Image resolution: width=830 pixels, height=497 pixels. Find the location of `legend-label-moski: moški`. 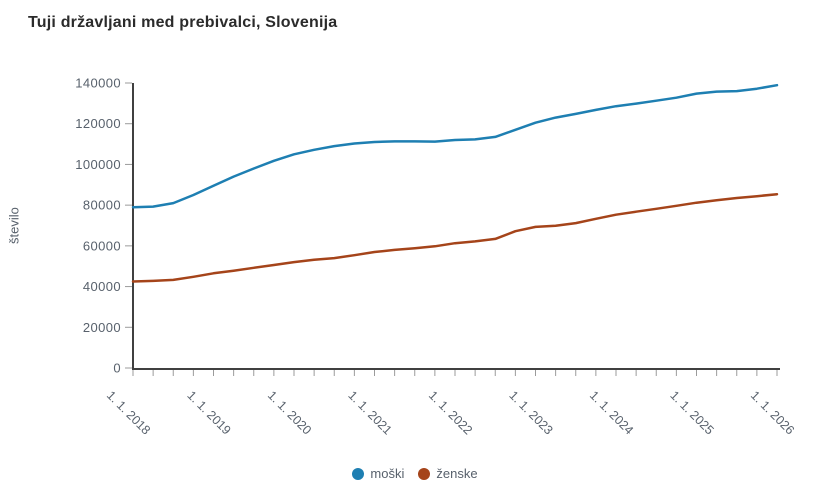

legend-label-moski: moški is located at coordinates (387, 473).